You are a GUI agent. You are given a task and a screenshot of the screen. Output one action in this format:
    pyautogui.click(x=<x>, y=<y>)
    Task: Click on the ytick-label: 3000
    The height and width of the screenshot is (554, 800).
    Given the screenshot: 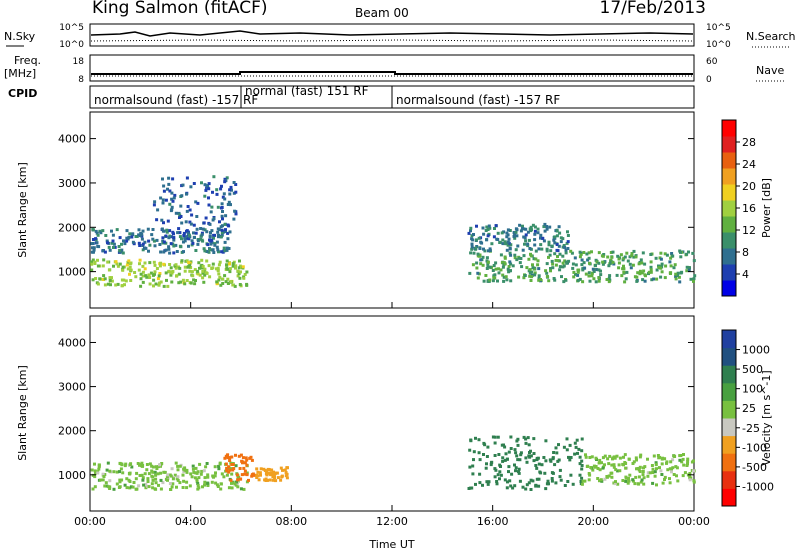 What is the action you would take?
    pyautogui.click(x=72, y=183)
    